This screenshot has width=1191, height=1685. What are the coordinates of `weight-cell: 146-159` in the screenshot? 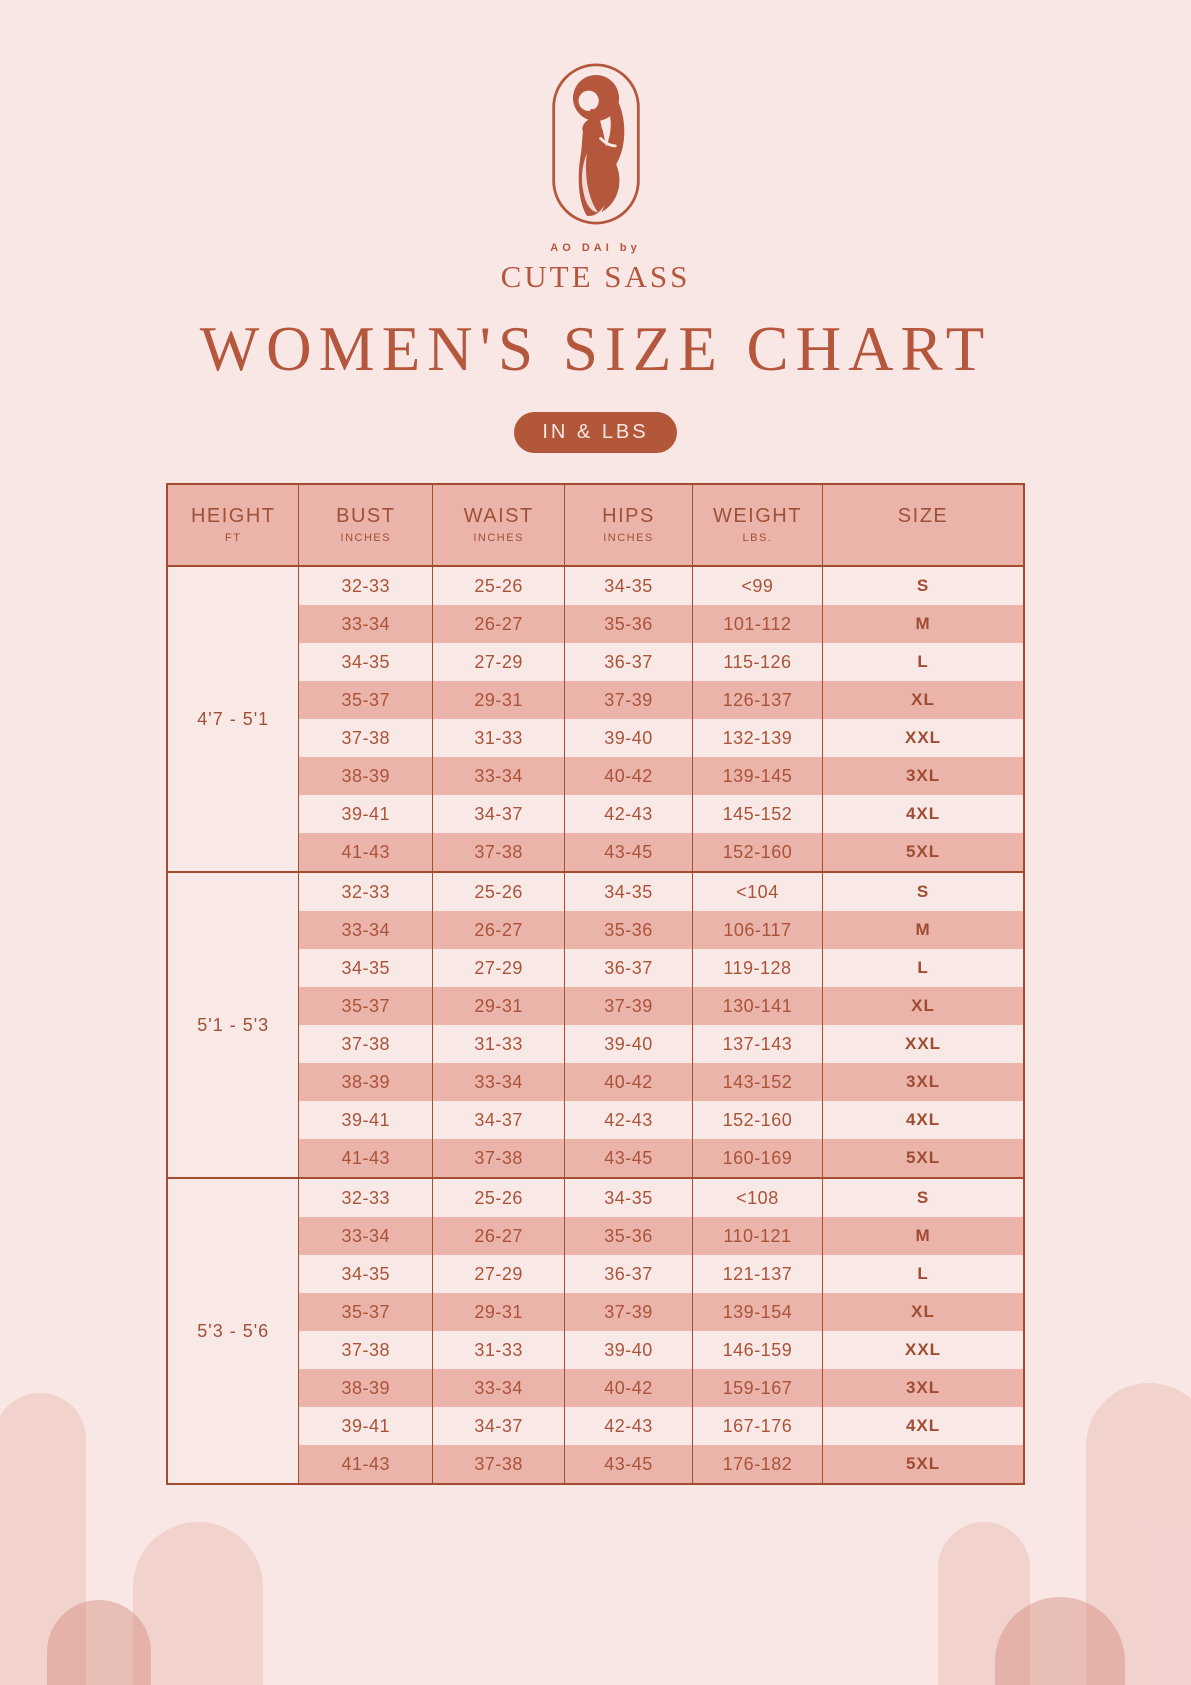 It's located at (757, 1350).